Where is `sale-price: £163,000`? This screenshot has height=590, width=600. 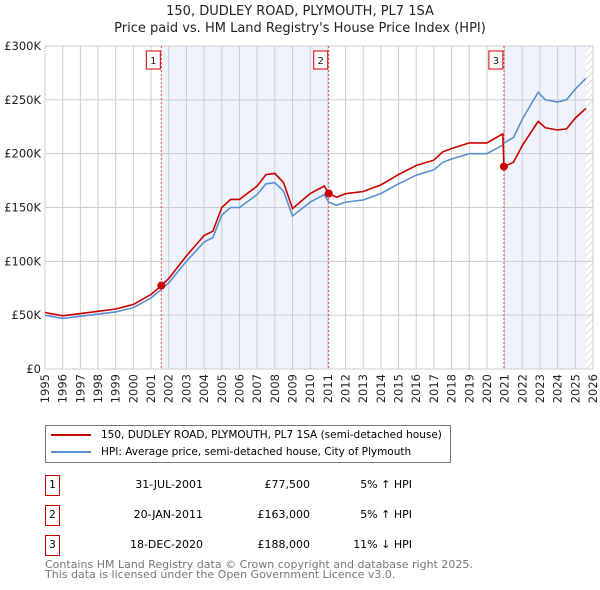 sale-price: £163,000 is located at coordinates (284, 514).